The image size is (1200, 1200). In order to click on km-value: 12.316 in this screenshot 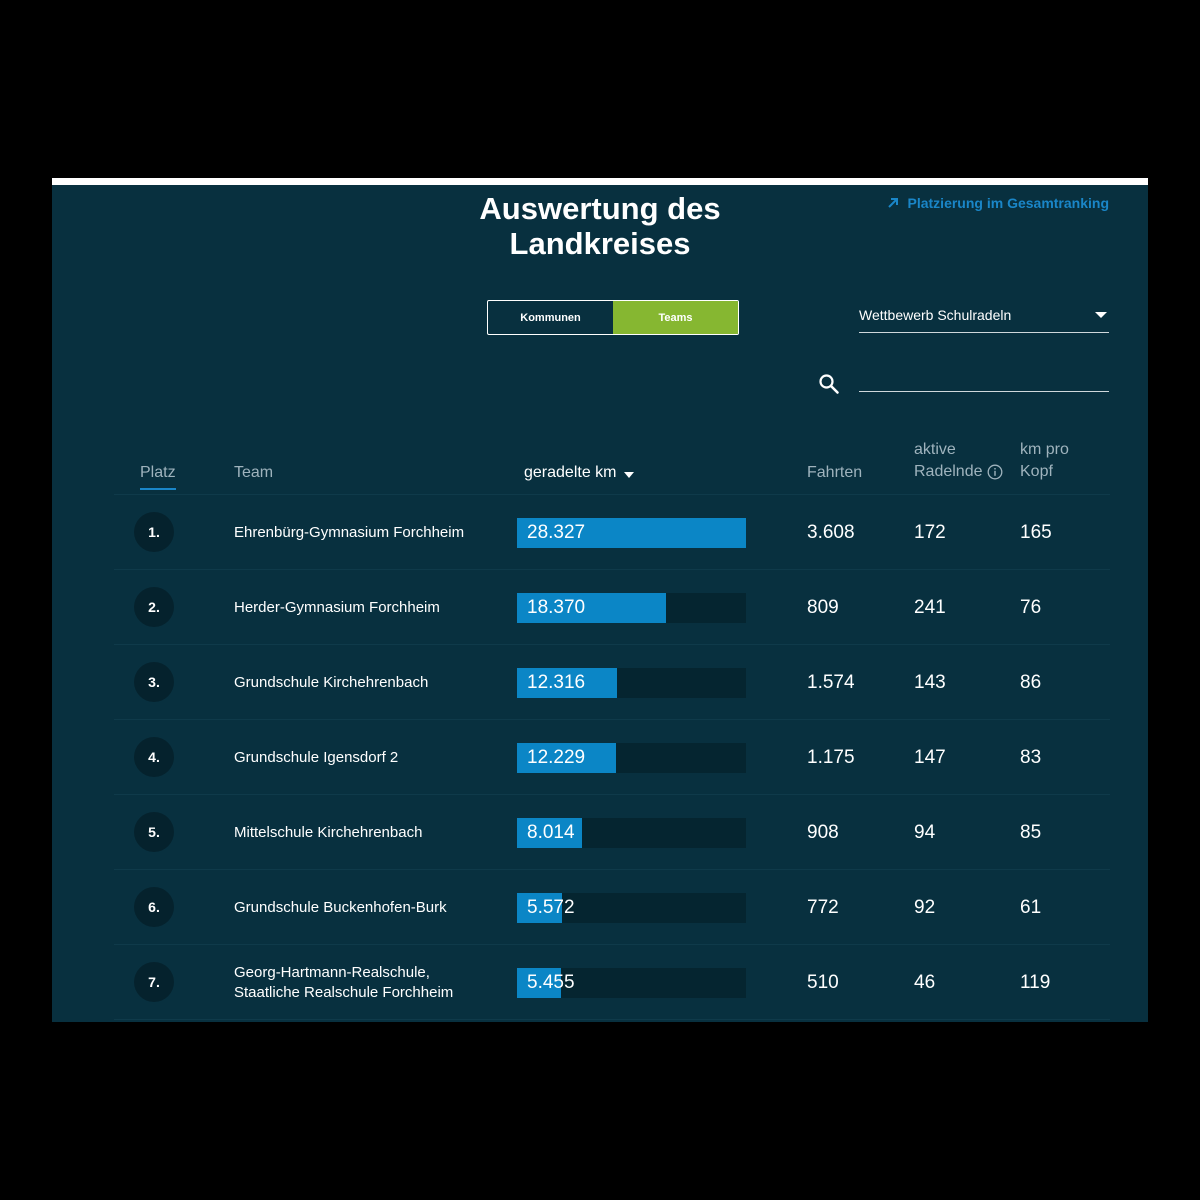, I will do `click(556, 682)`.